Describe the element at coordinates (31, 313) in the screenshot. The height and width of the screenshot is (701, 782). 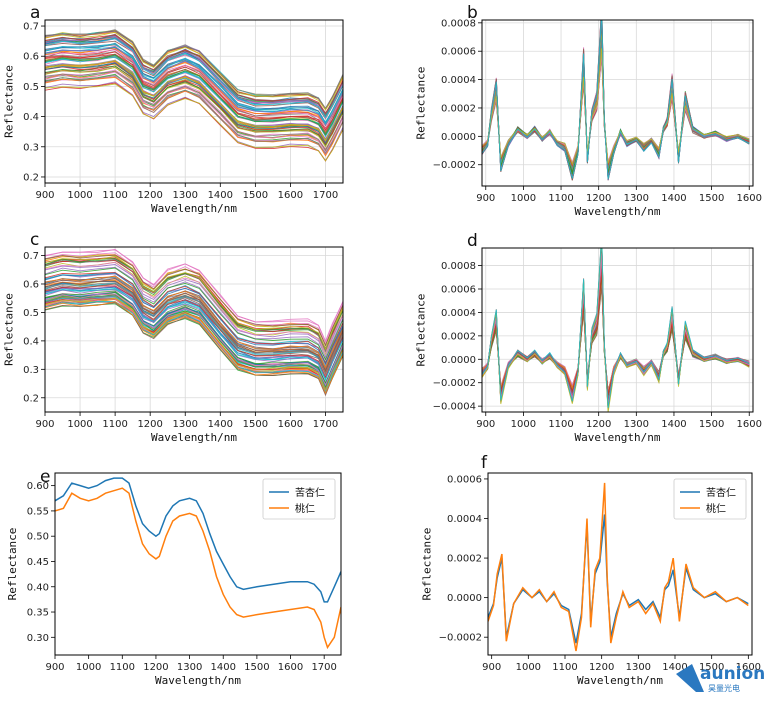
I see `y-tick-label: 0.5` at that location.